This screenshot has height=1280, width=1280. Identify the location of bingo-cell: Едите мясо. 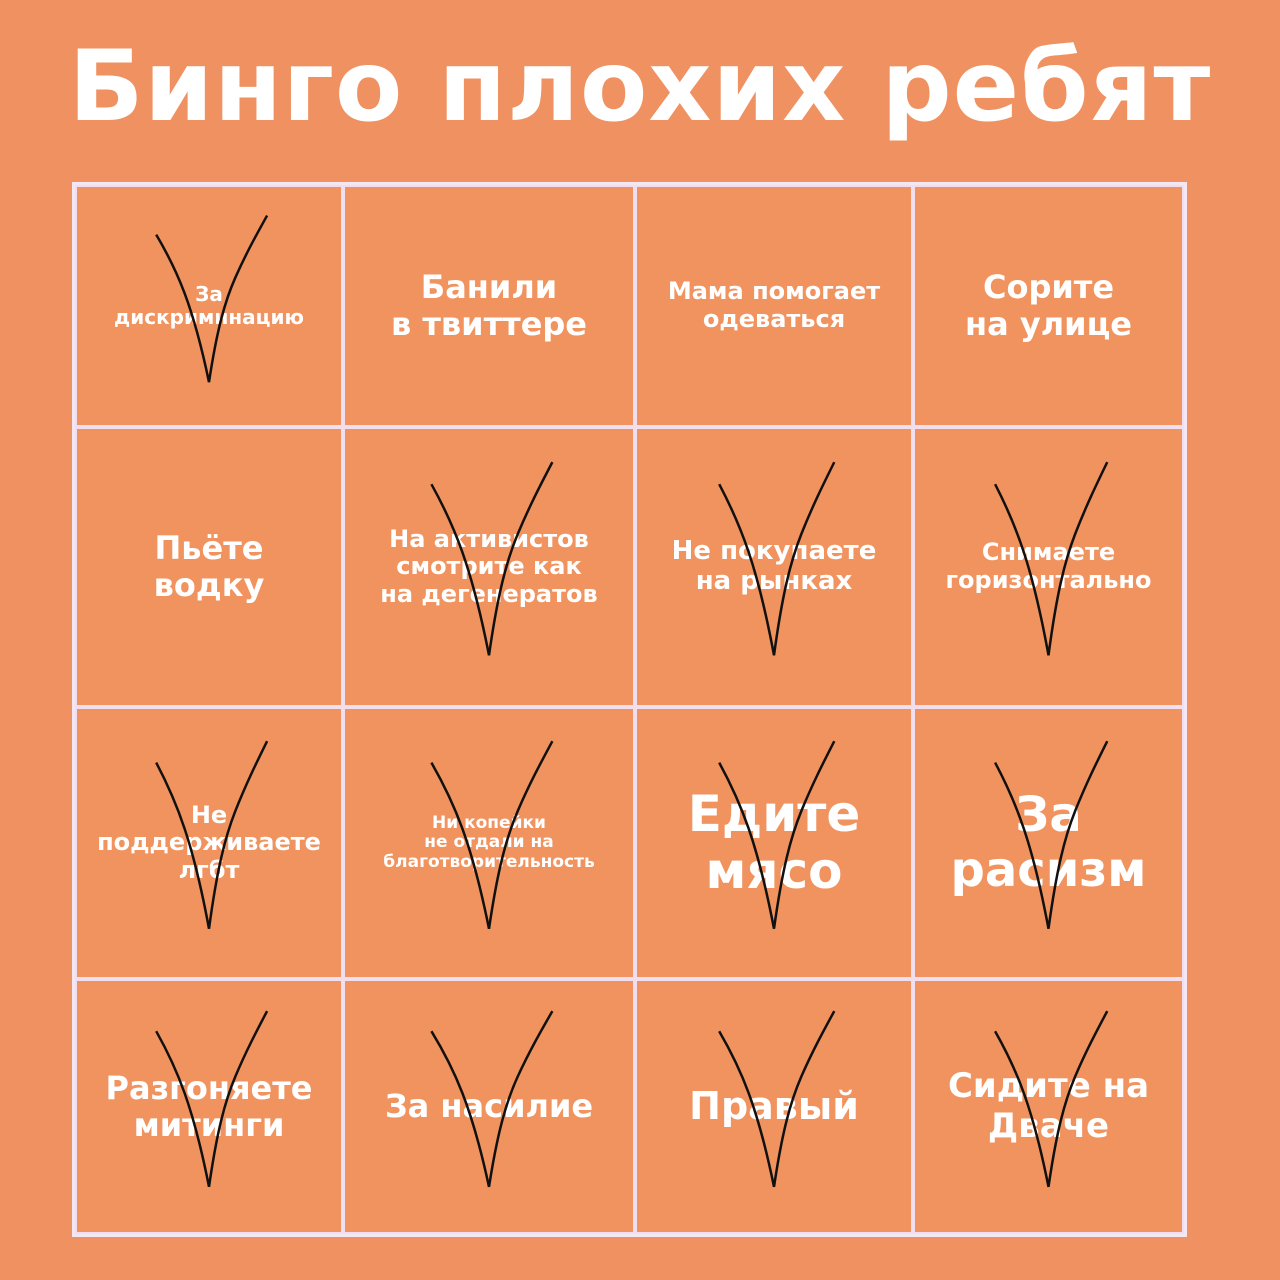
(774, 843).